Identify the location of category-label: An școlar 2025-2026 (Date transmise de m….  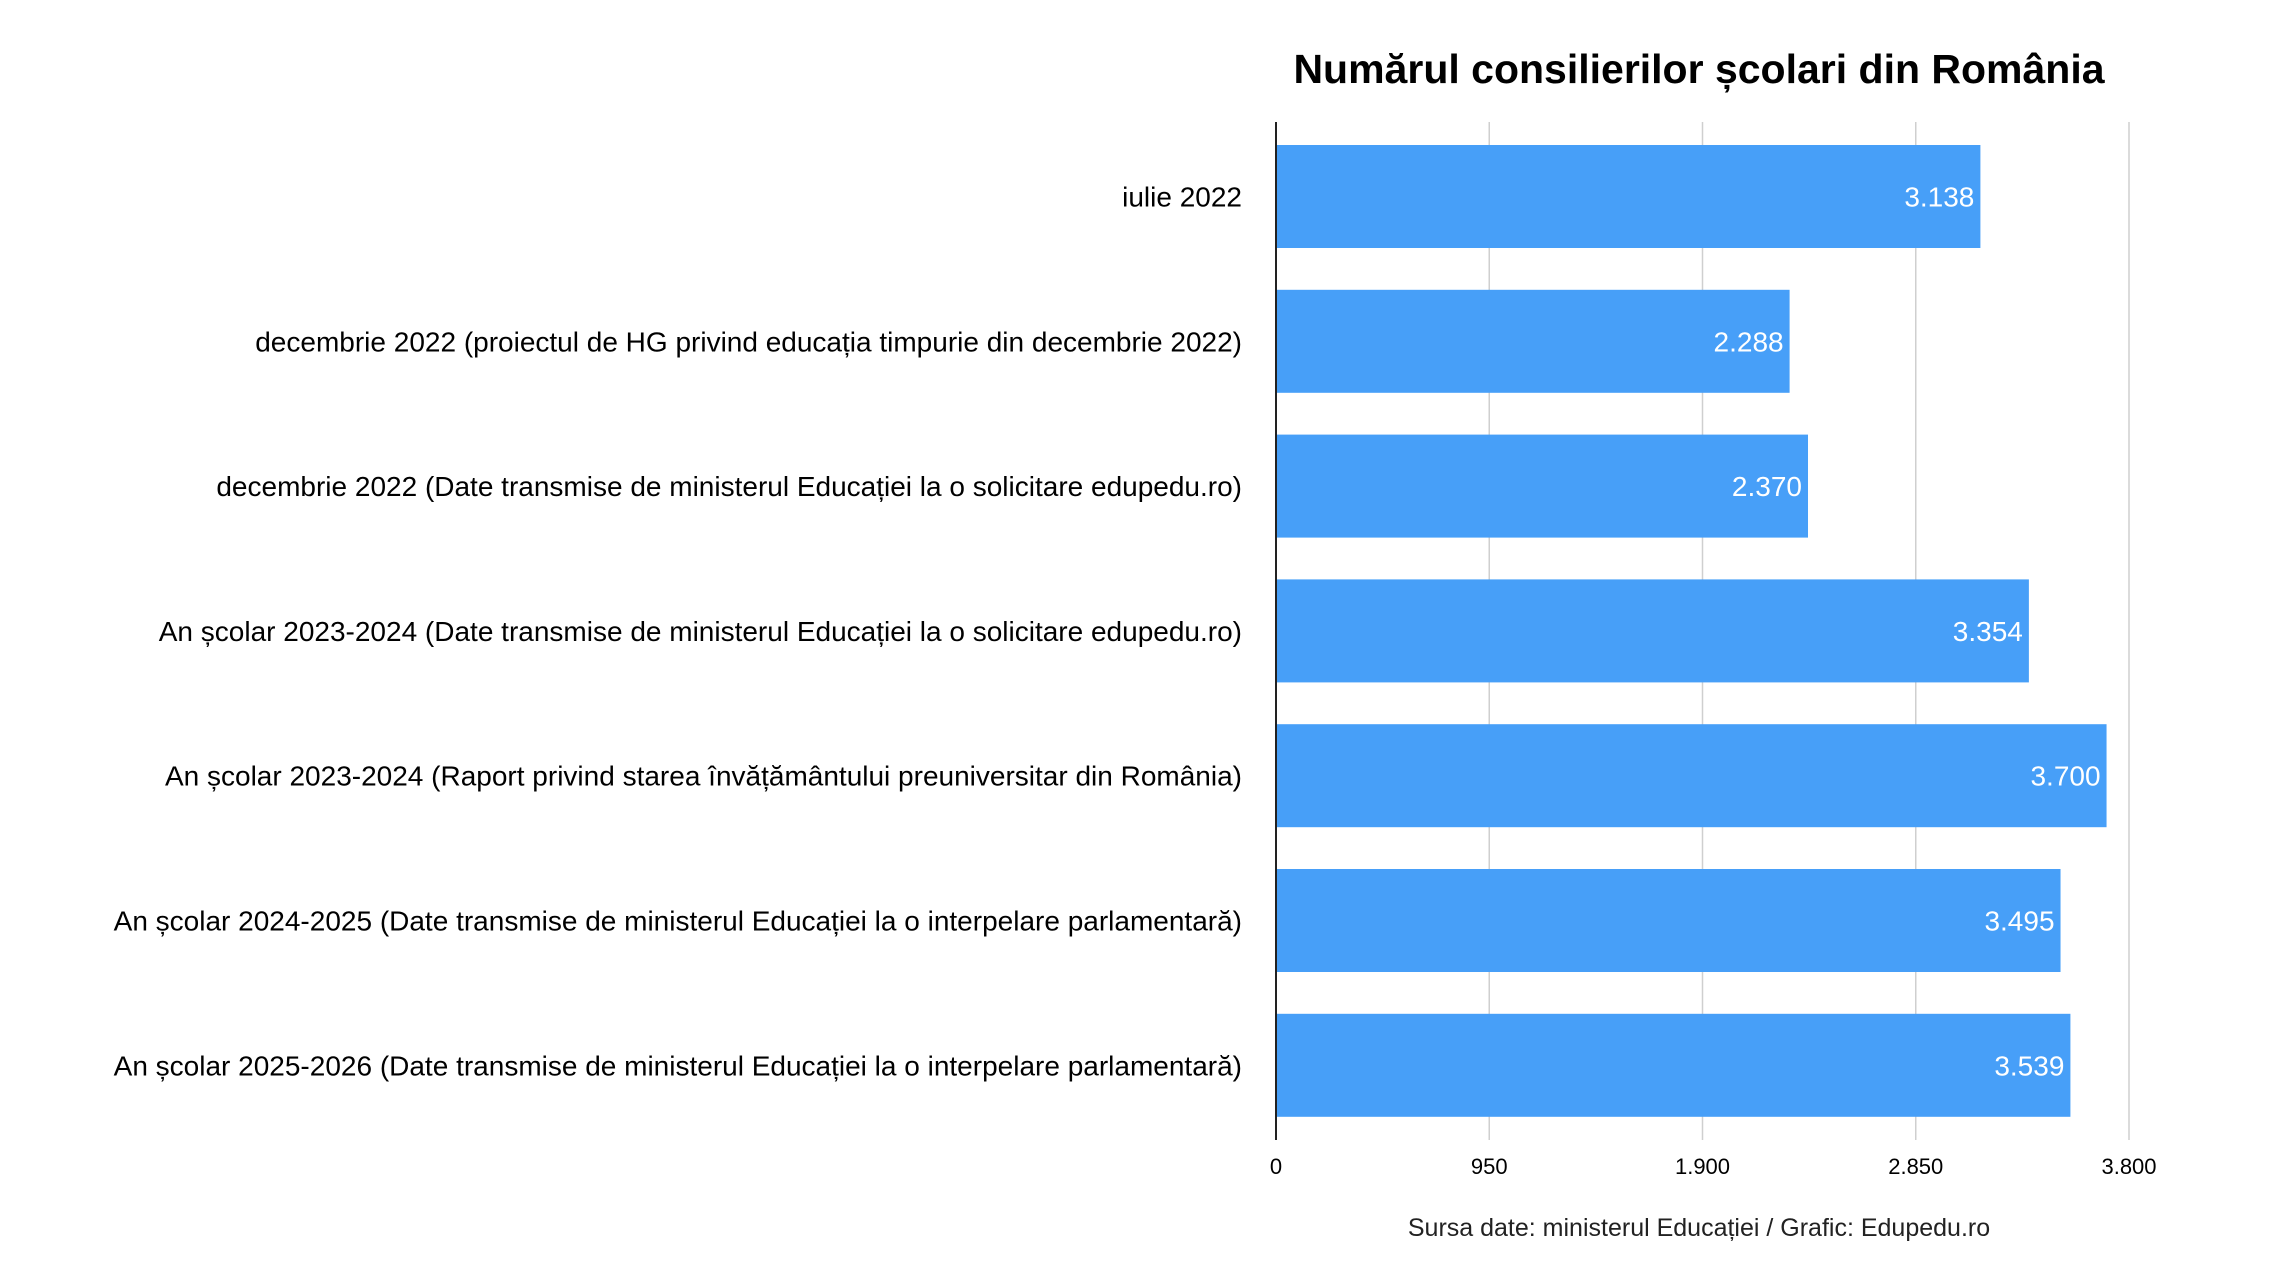
(678, 1065).